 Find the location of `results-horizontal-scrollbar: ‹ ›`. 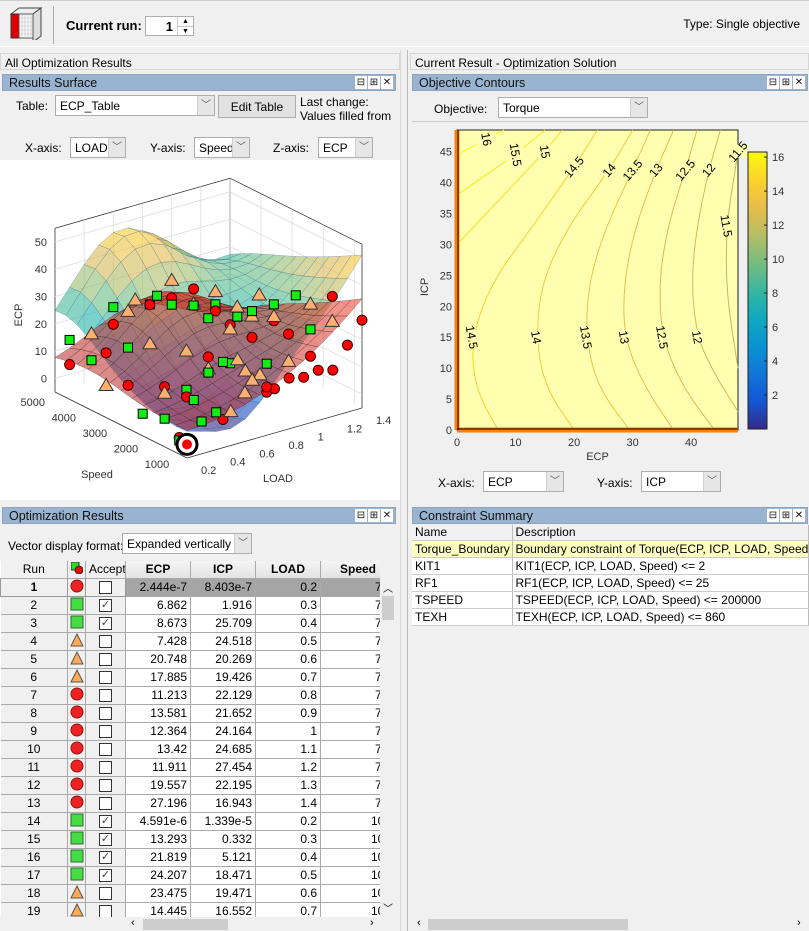

results-horizontal-scrollbar: ‹ › is located at coordinates (190, 924).